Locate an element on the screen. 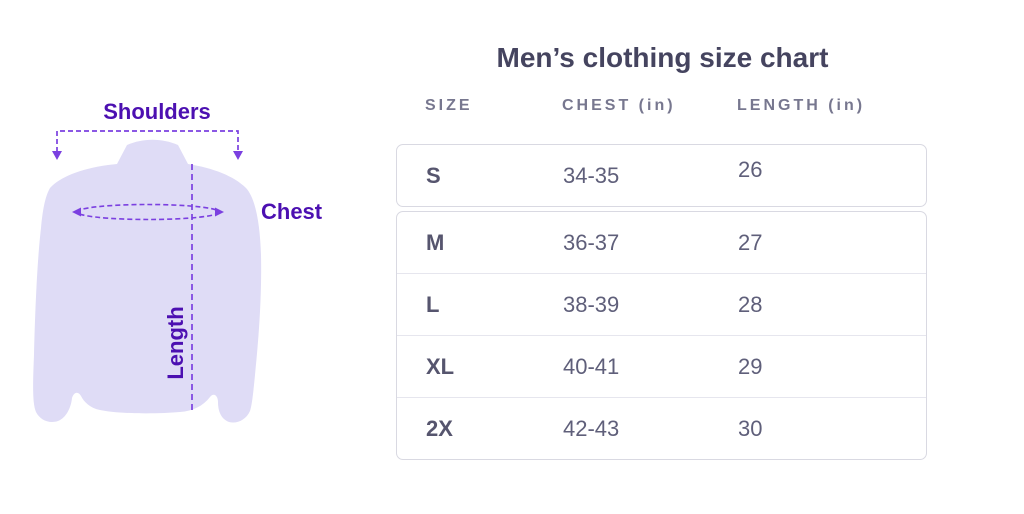 This screenshot has width=1024, height=514. shoulder-arrow-left-icon is located at coordinates (57, 155).